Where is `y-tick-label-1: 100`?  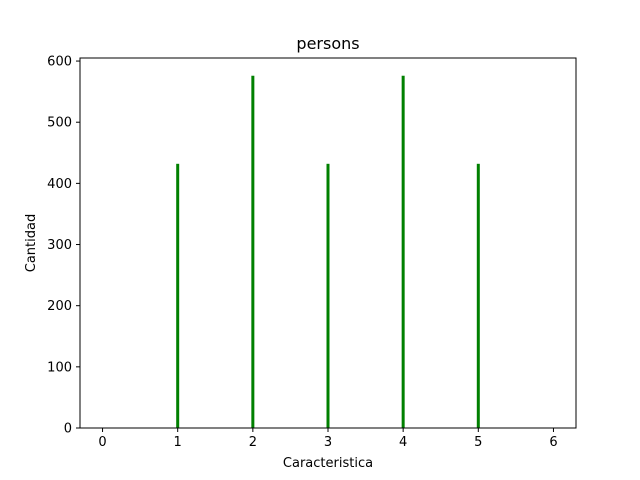 y-tick-label-1: 100 is located at coordinates (59, 367).